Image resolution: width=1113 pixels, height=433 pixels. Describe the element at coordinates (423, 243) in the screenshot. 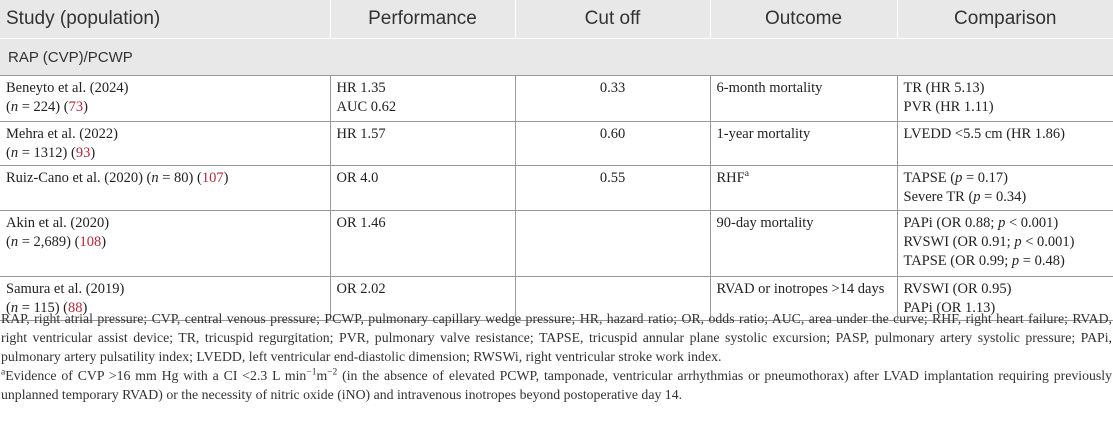

I see `performance-cell: OR 1.46` at that location.